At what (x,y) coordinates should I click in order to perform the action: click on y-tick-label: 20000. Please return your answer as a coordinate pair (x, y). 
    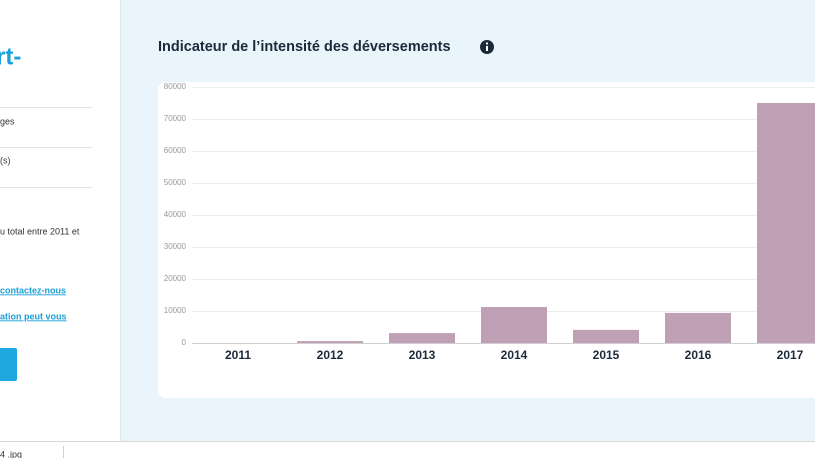
    Looking at the image, I should click on (175, 278).